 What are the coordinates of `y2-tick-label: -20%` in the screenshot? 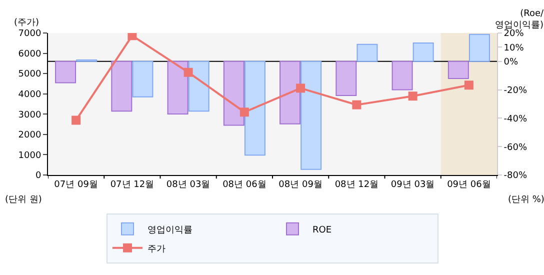 It's located at (516, 91).